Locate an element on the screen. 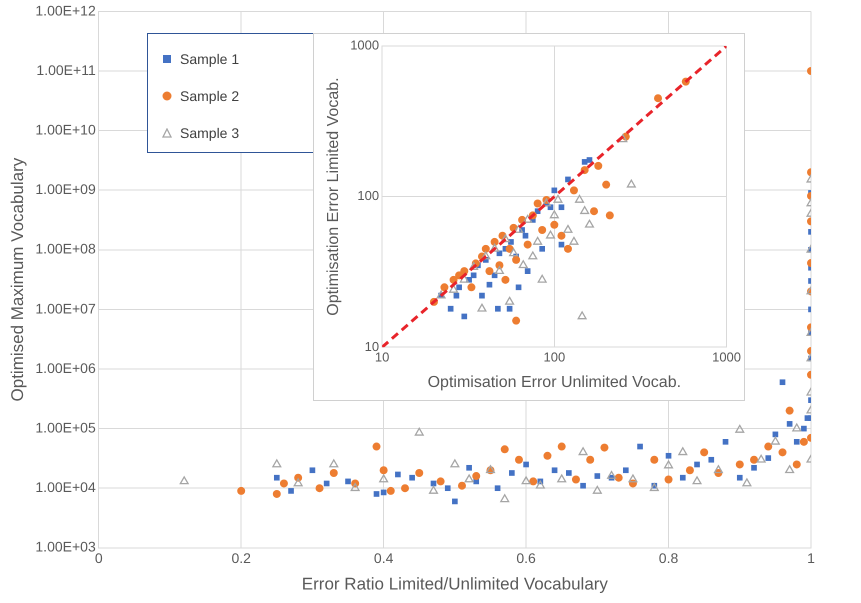  x-axis-title: Optimisation Error Unlimited Vocab. is located at coordinates (555, 382).